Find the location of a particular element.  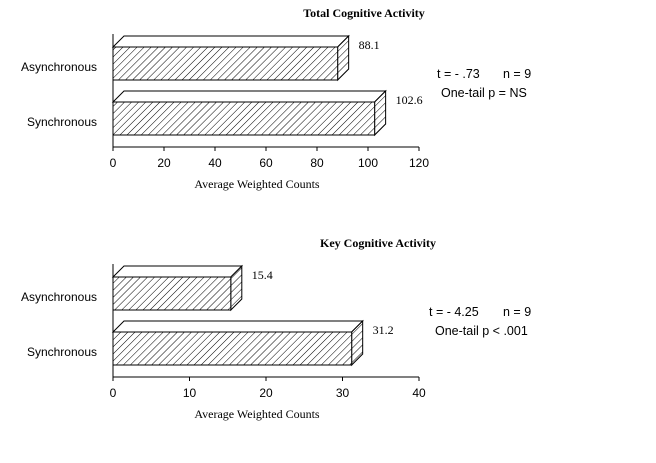

p-value: One-tail p = NS is located at coordinates (484, 93).